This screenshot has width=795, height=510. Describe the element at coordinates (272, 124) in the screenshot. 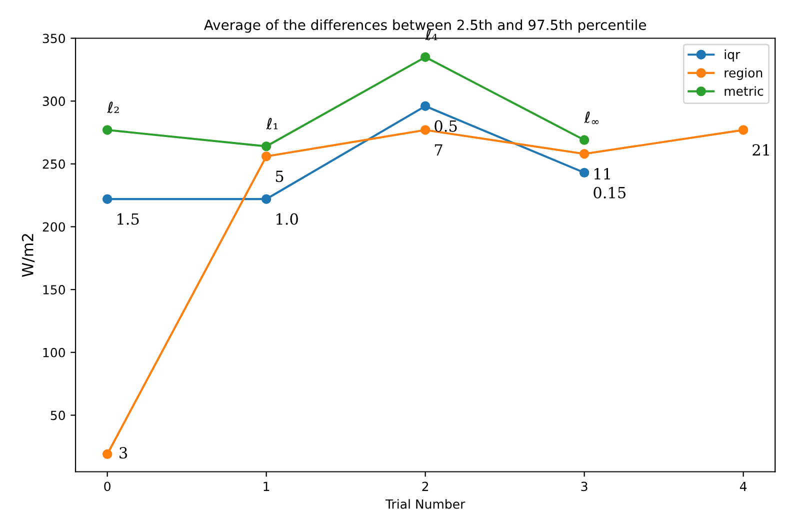

I see `annotation: ℓ₁` at that location.